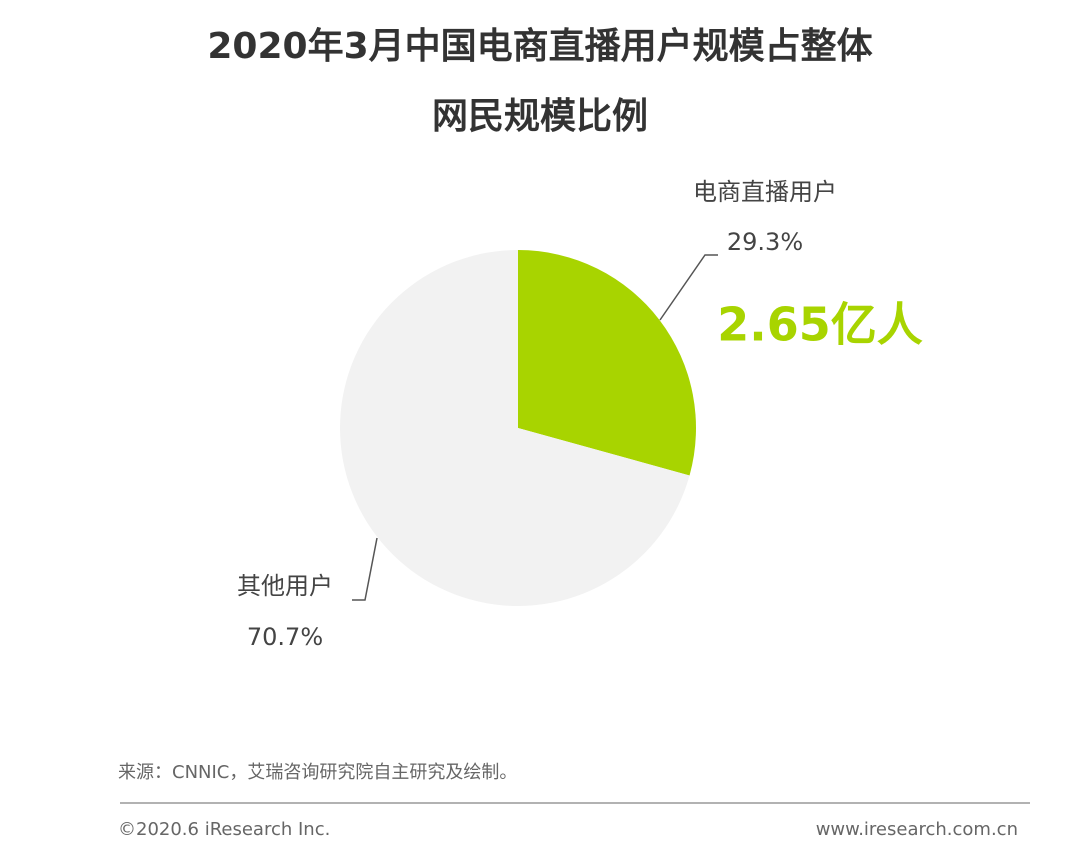  What do you see at coordinates (285, 637) in the screenshot?
I see `value-label: 70.7%` at bounding box center [285, 637].